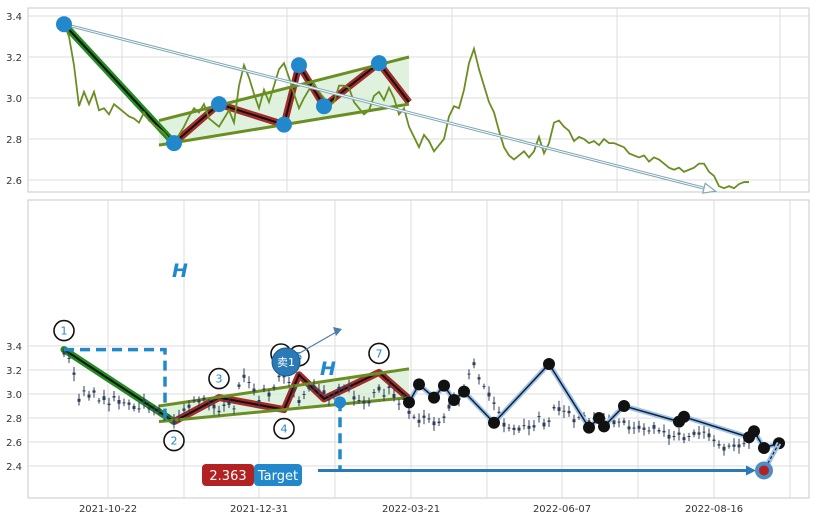  I want to click on target-arrow-head, so click(751, 470).